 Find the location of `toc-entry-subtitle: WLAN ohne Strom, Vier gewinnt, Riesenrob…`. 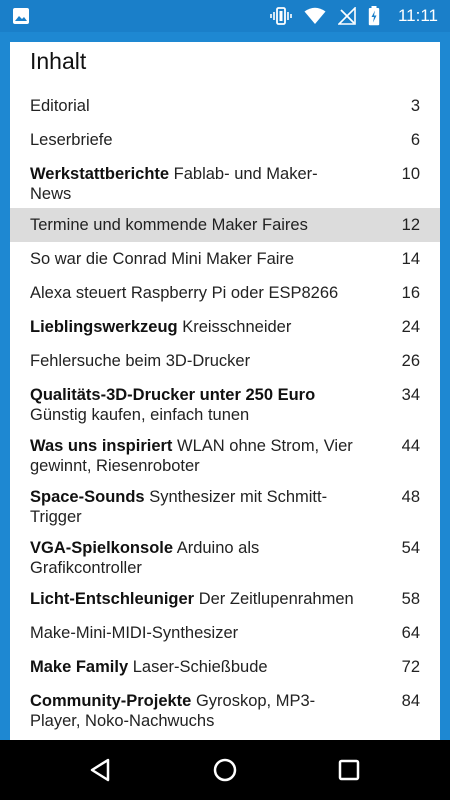

toc-entry-subtitle: WLAN ohne Strom, Vier gewinnt, Riesenrob… is located at coordinates (191, 456).